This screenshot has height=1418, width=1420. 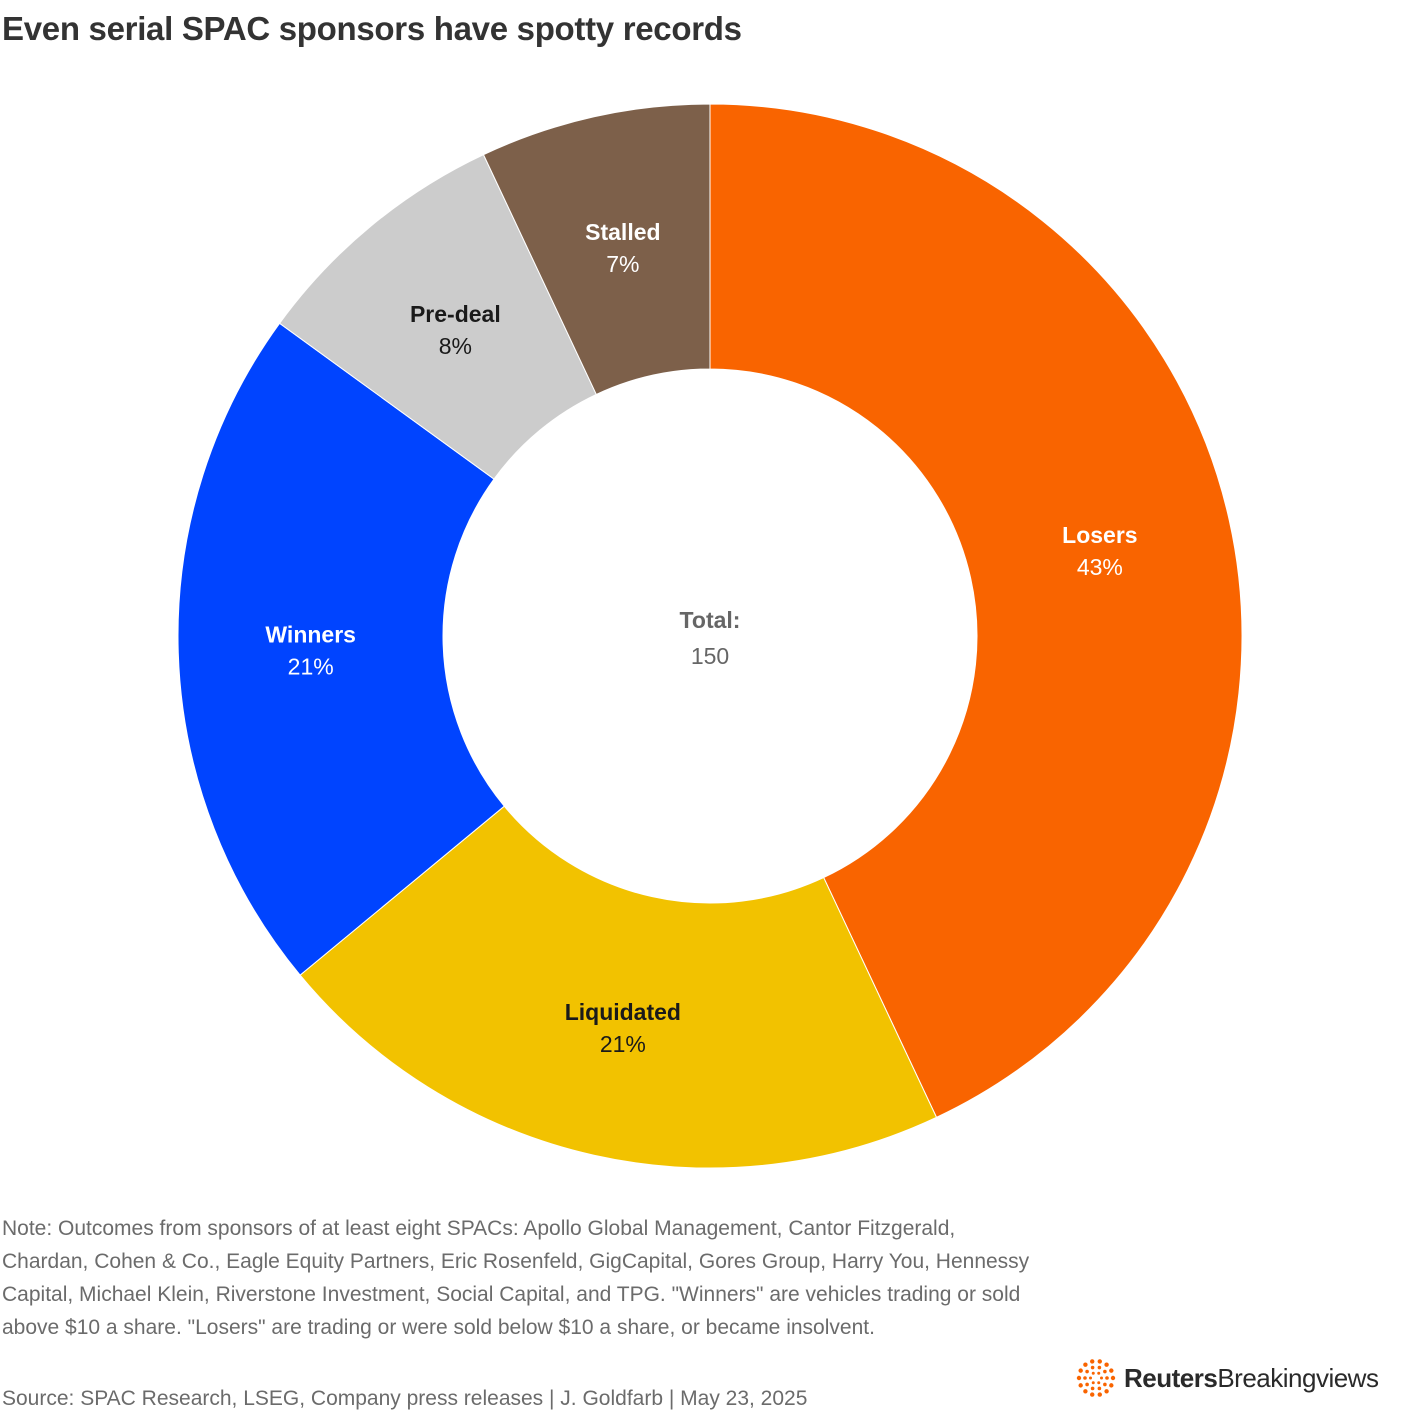 I want to click on slice-label-pre-deal: Pre-deal, so click(x=455, y=314).